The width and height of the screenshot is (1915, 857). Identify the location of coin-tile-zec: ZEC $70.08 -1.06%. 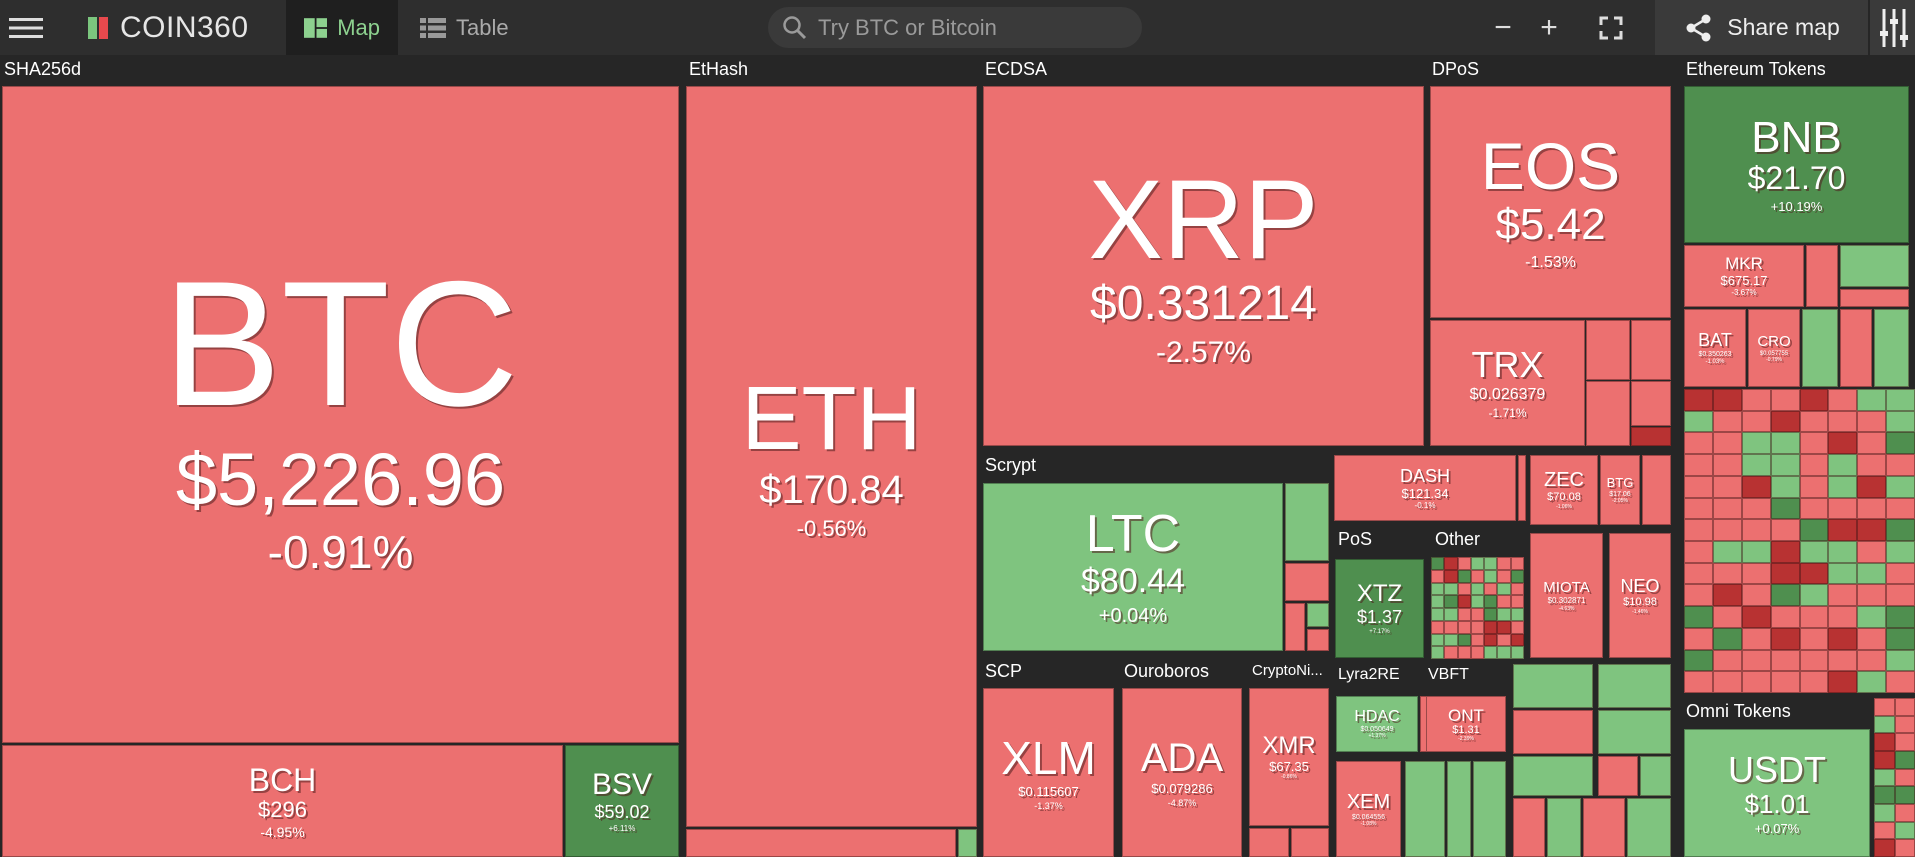
(1564, 490).